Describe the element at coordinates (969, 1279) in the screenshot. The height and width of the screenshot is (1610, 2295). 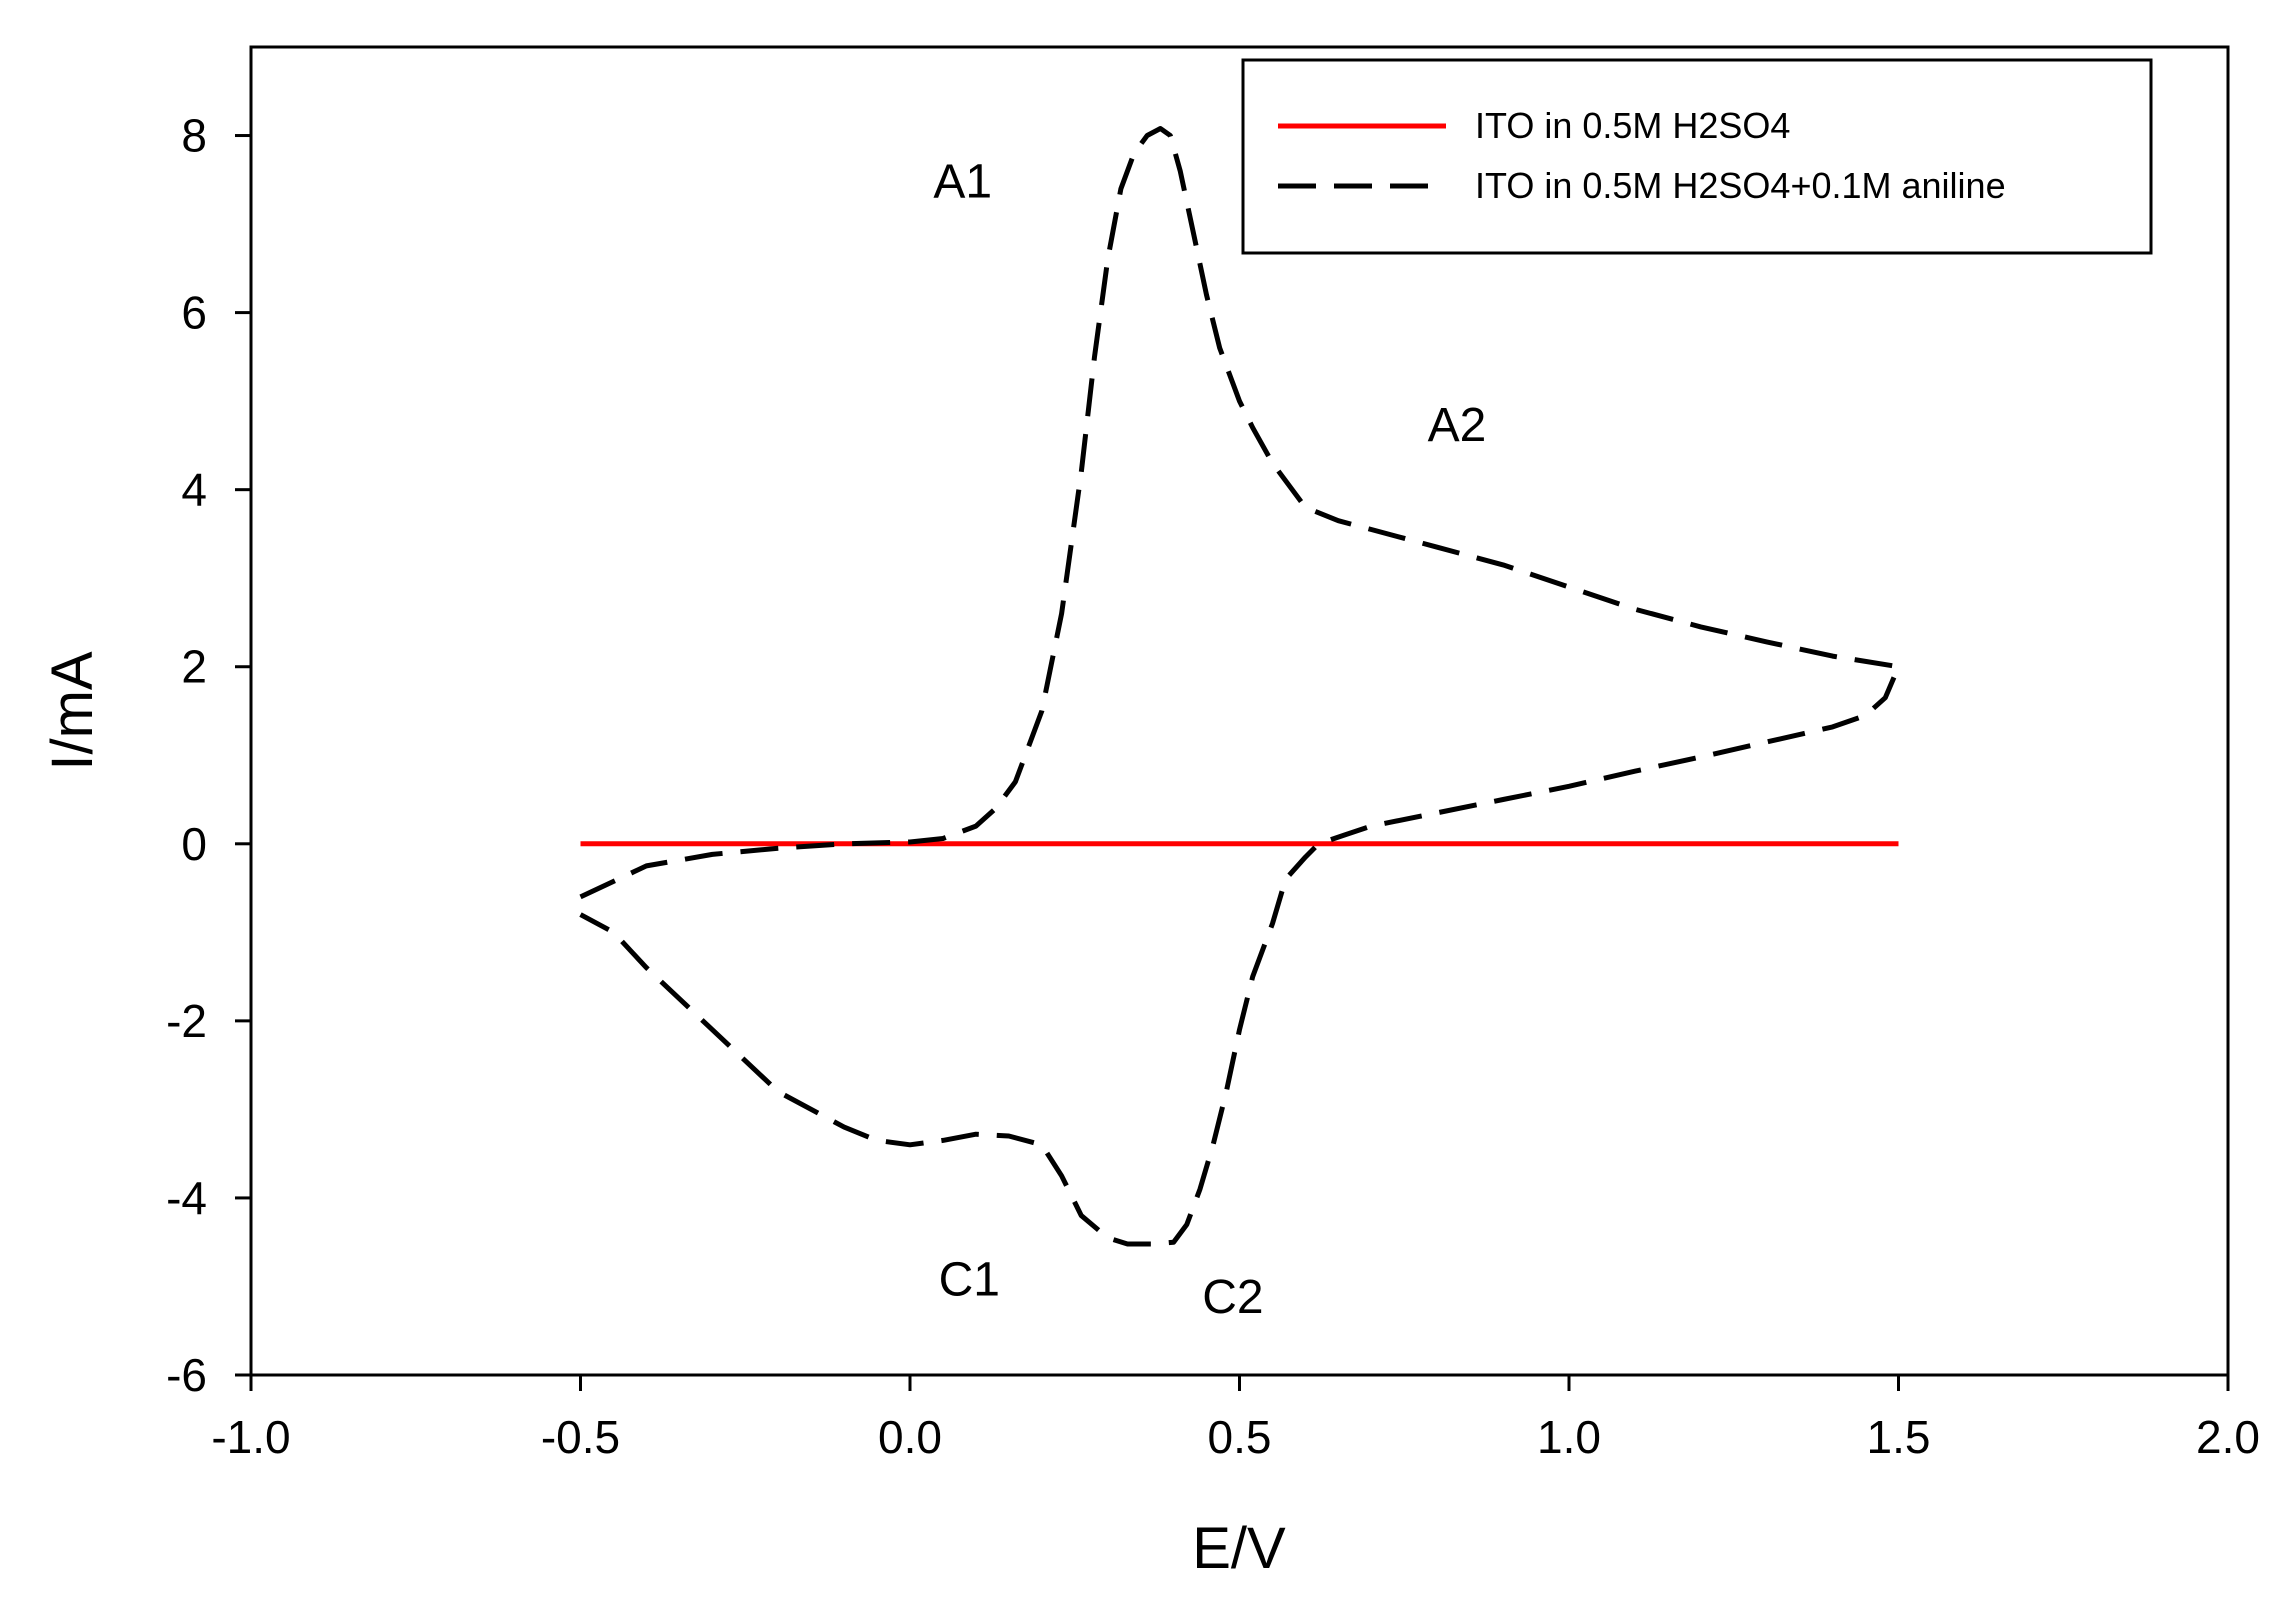
I see `annotation-c1: C1` at that location.